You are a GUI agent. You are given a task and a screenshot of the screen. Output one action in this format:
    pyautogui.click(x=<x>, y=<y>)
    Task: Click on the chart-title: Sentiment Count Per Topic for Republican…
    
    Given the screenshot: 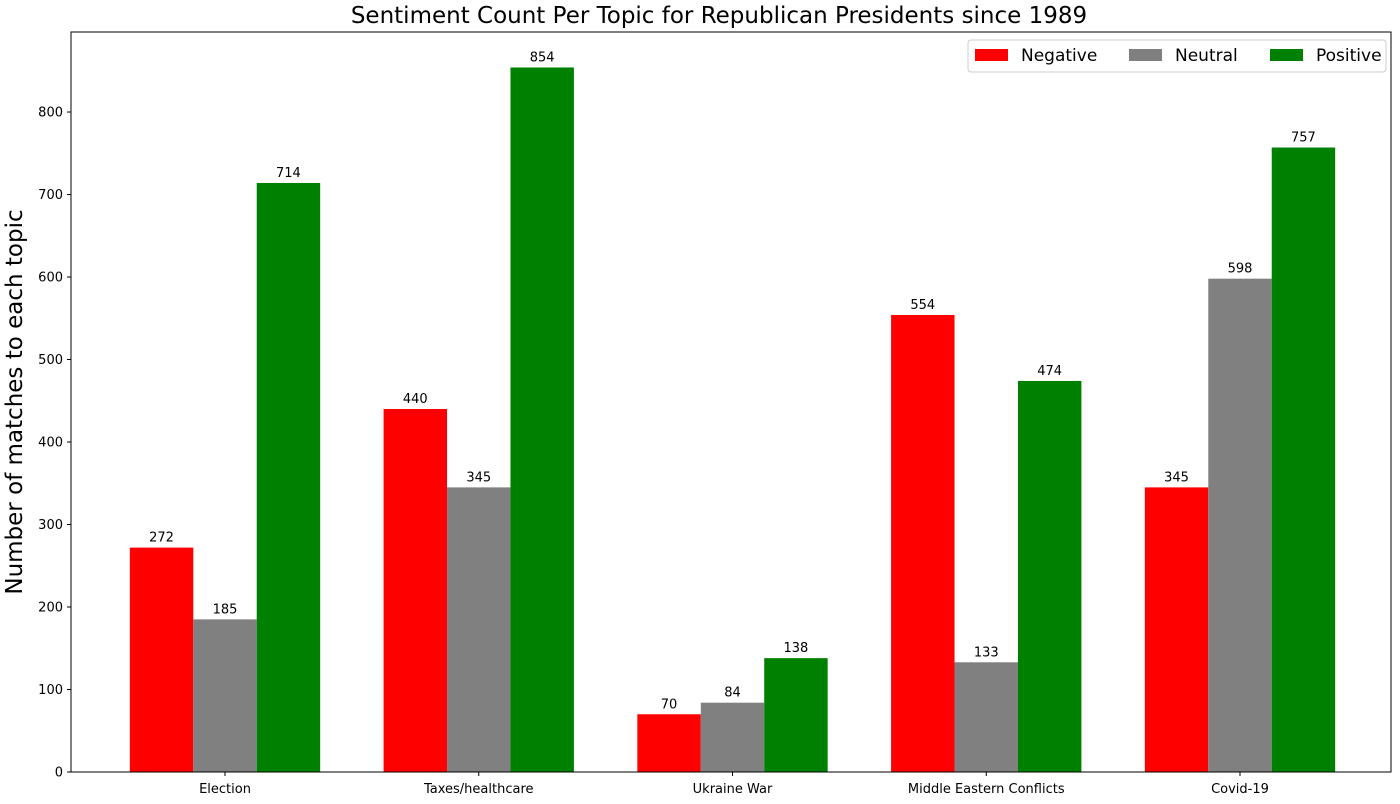 What is the action you would take?
    pyautogui.click(x=719, y=16)
    